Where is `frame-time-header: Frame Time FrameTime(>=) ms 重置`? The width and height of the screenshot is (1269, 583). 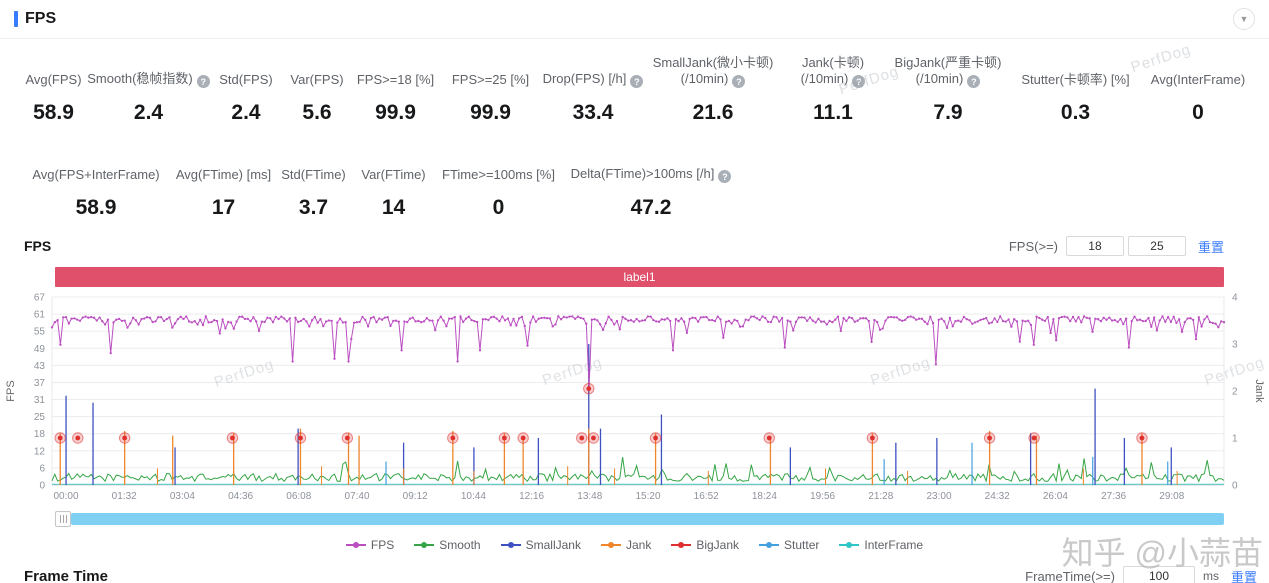
frame-time-header: Frame Time FrameTime(>=) ms 重置 is located at coordinates (634, 573).